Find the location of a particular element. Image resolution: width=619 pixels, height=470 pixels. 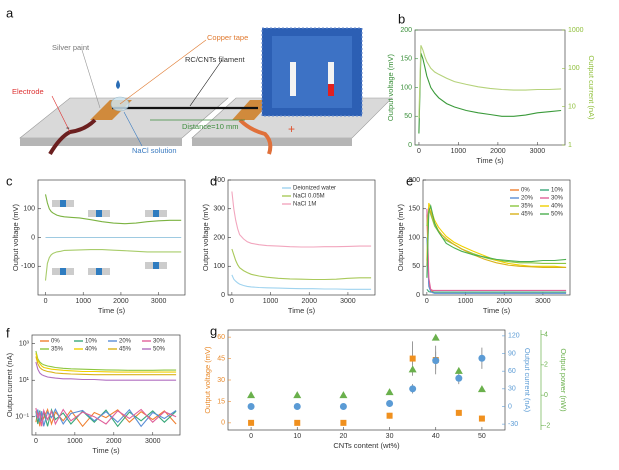

panel-label: g is located at coordinates (213, 330).